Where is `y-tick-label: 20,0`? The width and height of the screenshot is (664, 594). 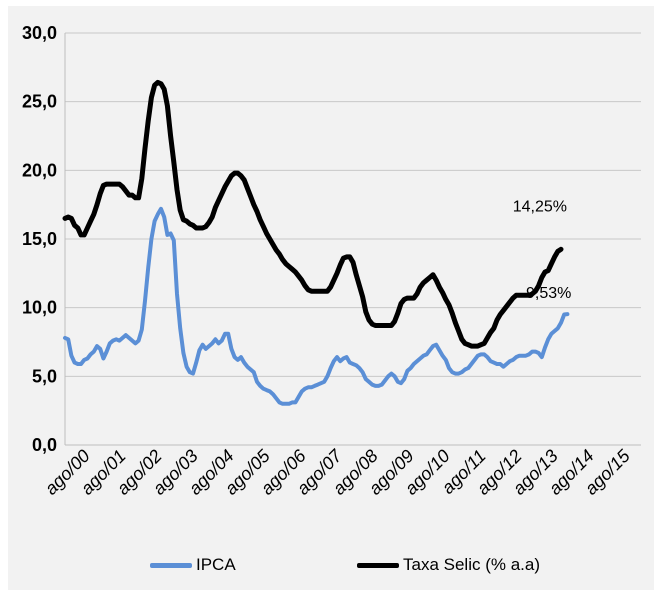
y-tick-label: 20,0 is located at coordinates (39, 170).